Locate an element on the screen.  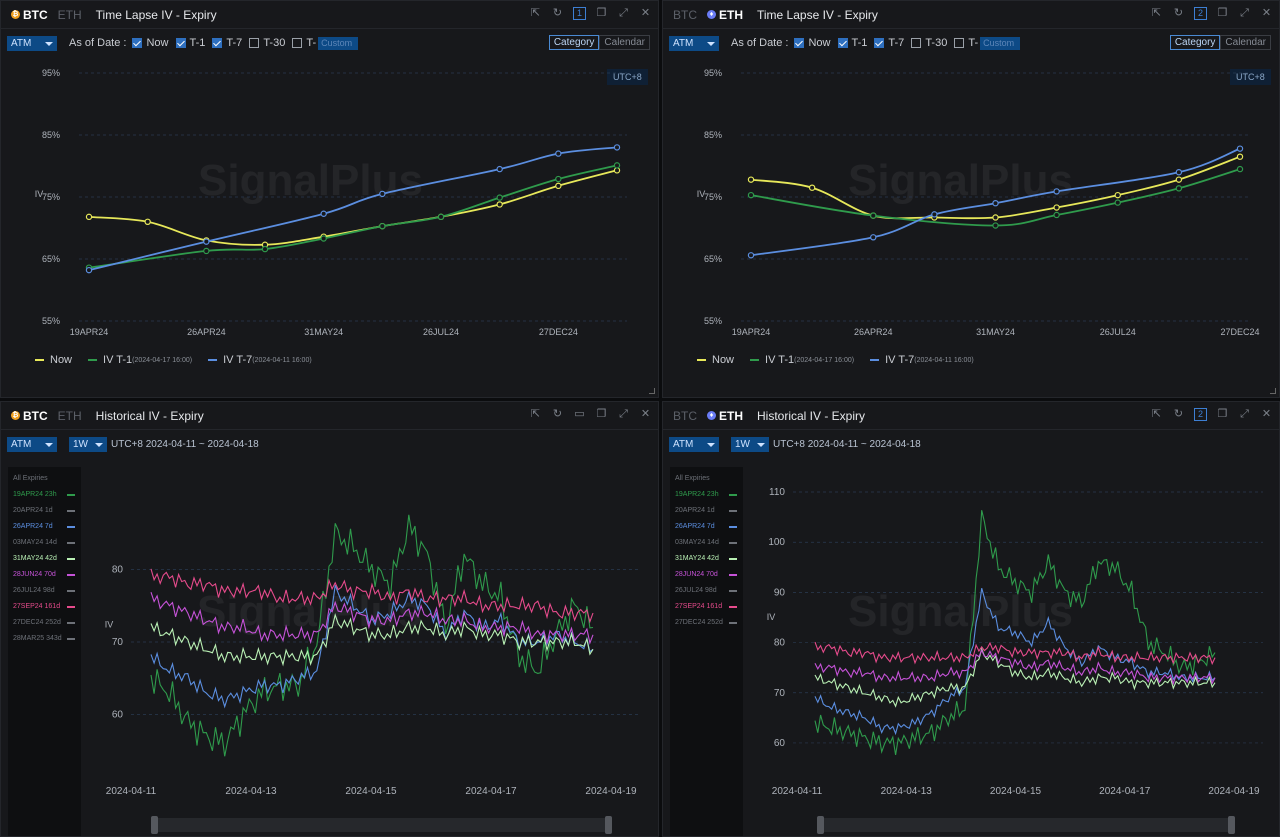
x-tick-label: 2024-04-19 is located at coordinates (611, 791).